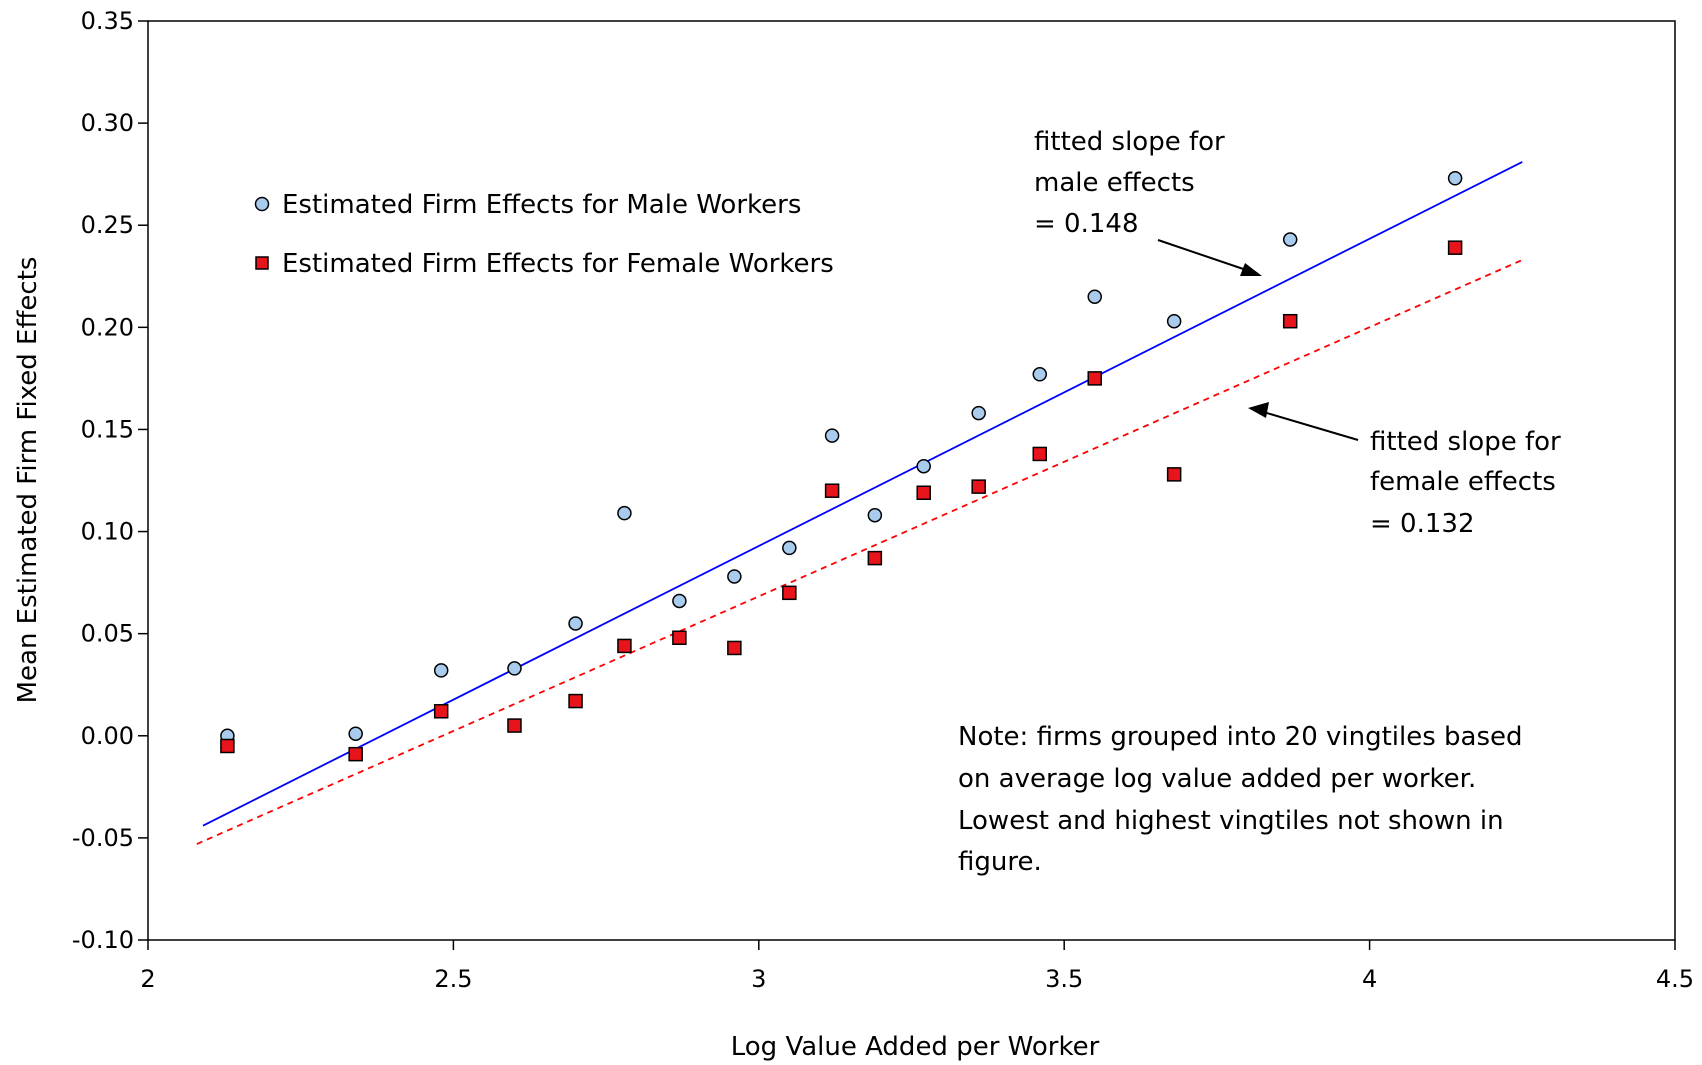 The height and width of the screenshot is (1065, 1702). What do you see at coordinates (107, 634) in the screenshot?
I see `y-tick-label: 0.05` at bounding box center [107, 634].